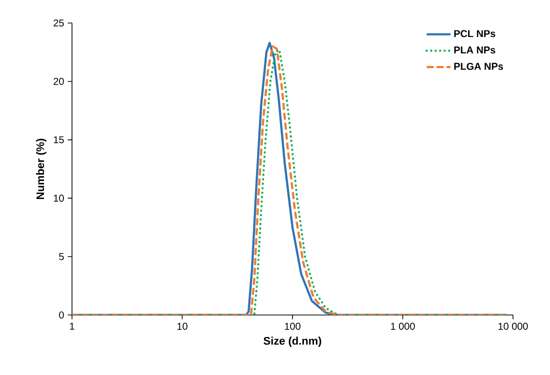 This screenshot has width=550, height=375. Describe the element at coordinates (61, 315) in the screenshot. I see `y-tick-label: 0` at that location.